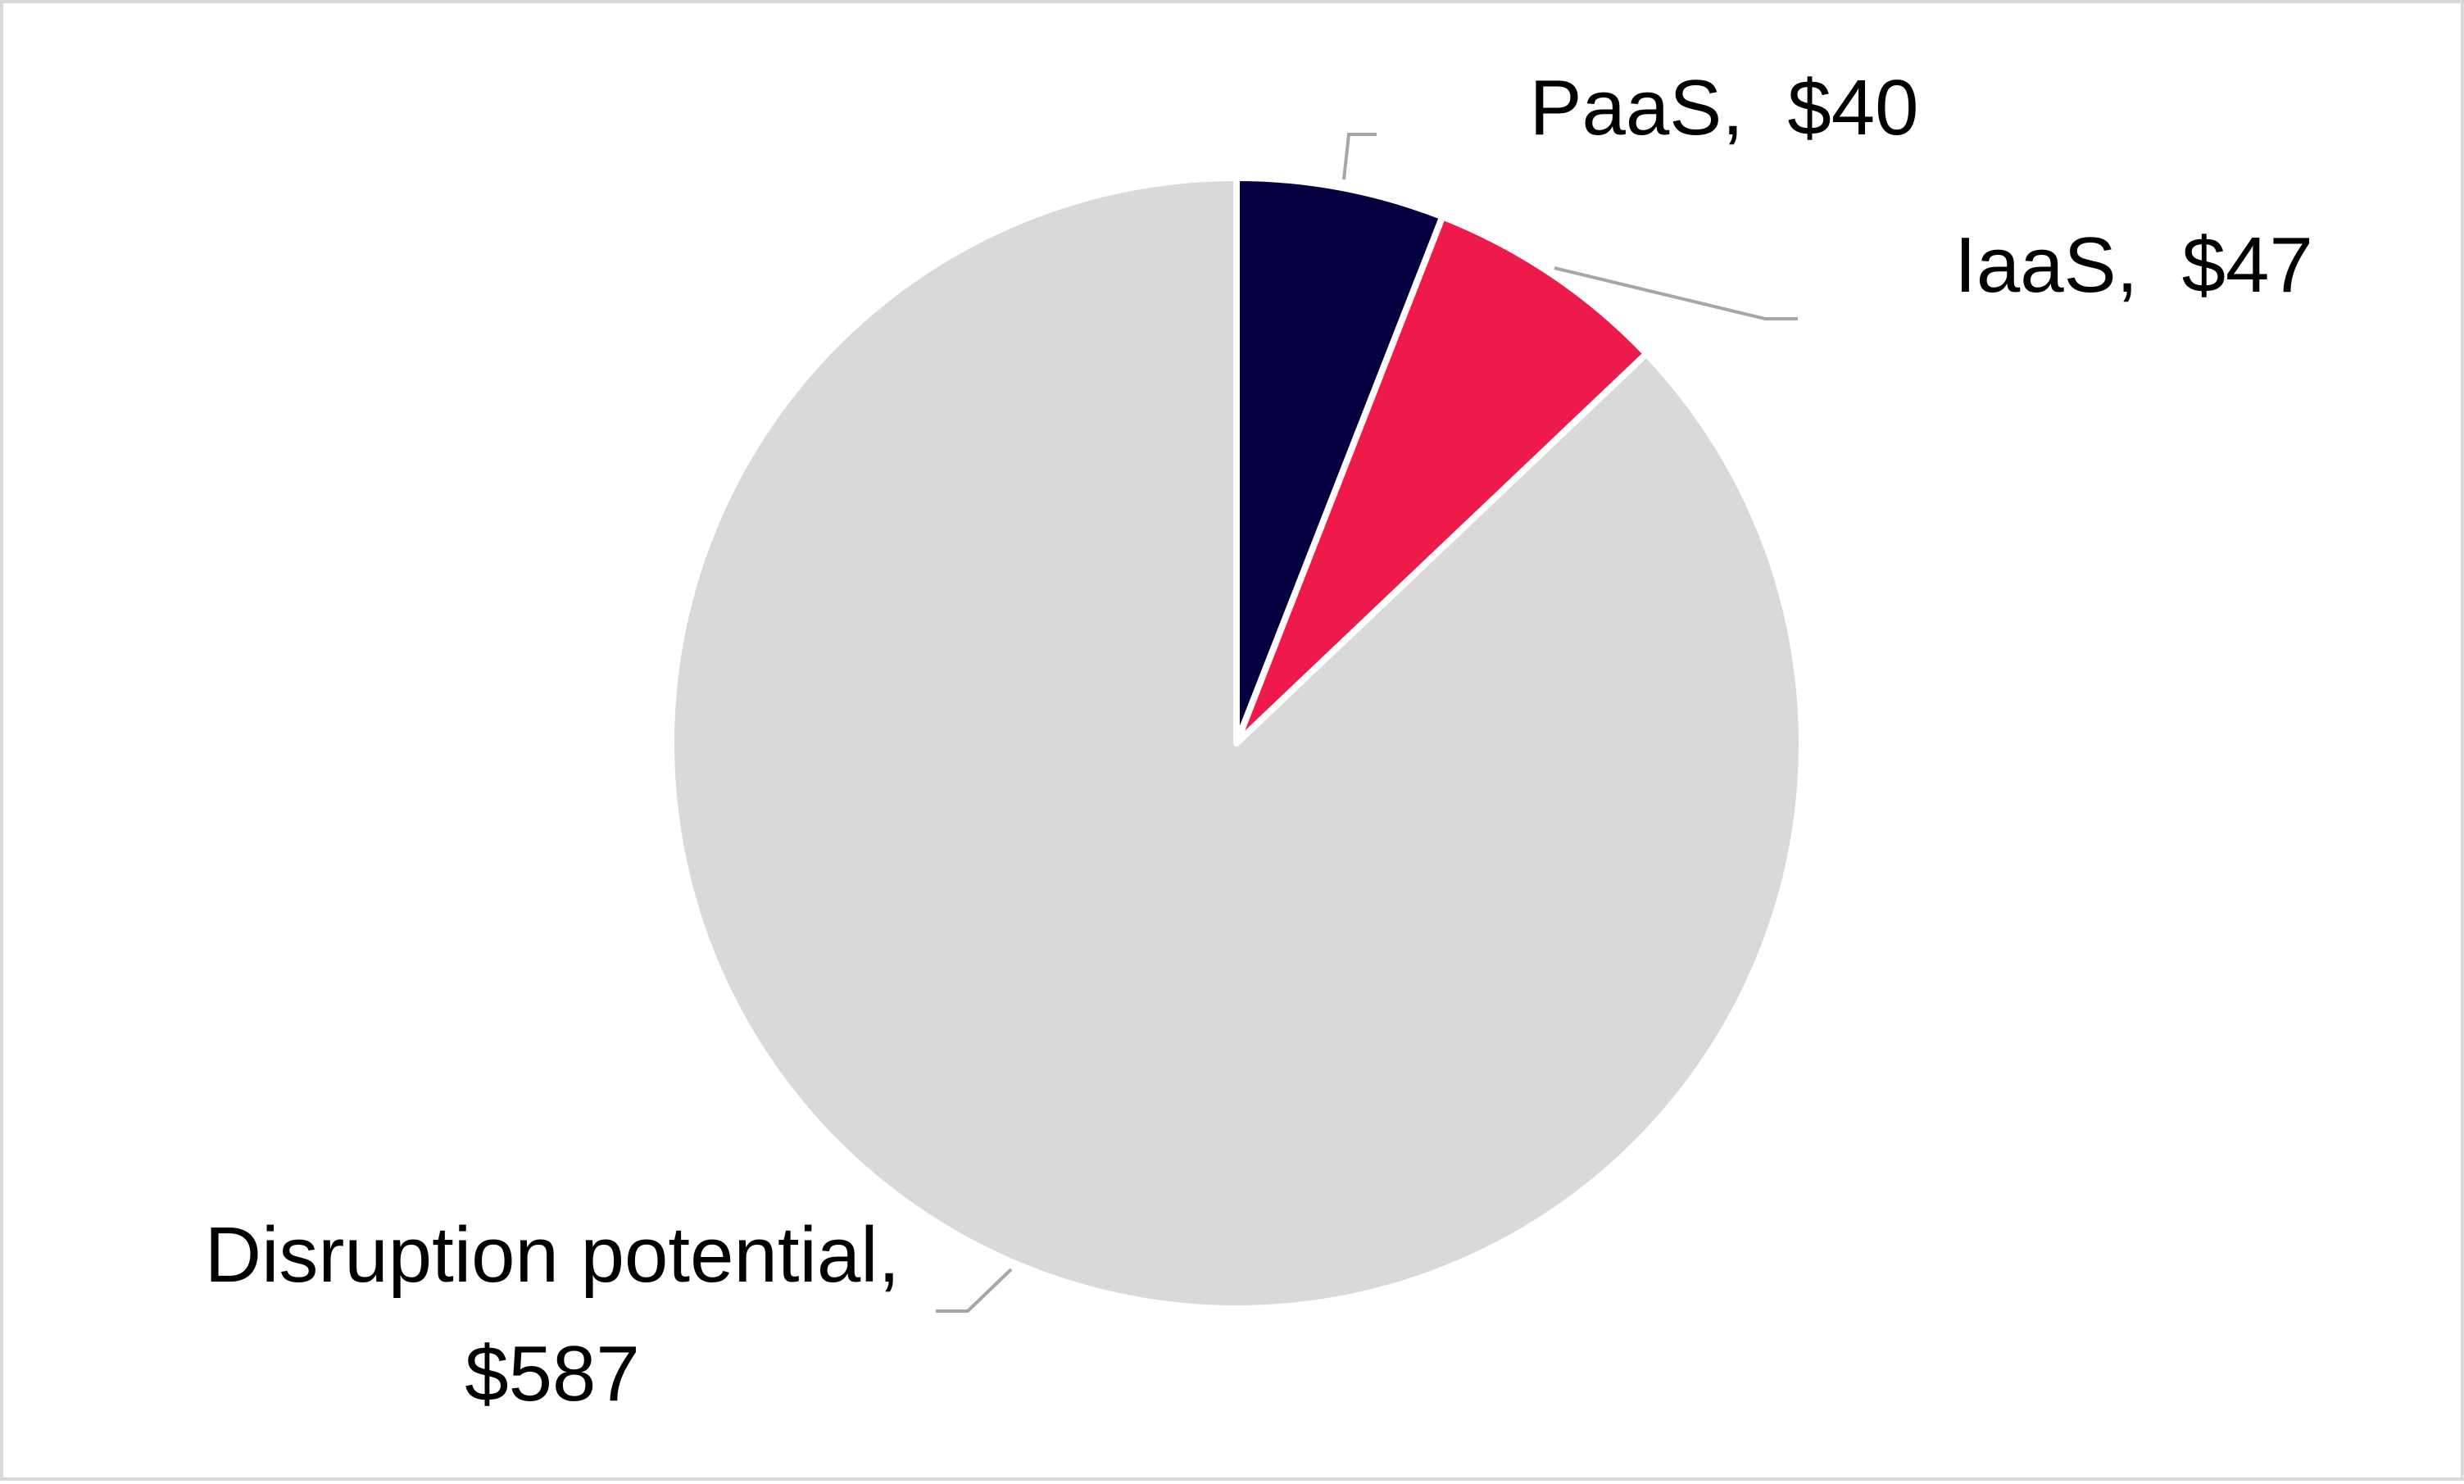 The width and height of the screenshot is (2464, 1484). Describe the element at coordinates (2133, 265) in the screenshot. I see `data-label-iaas: IaaS, $47` at that location.